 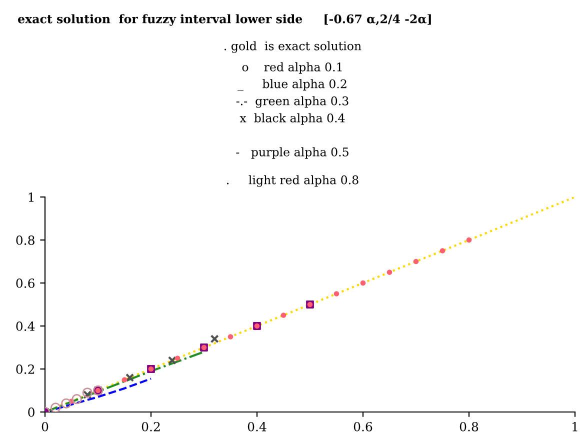 I want to click on text: - purple alpha 0.5, so click(x=292, y=153).